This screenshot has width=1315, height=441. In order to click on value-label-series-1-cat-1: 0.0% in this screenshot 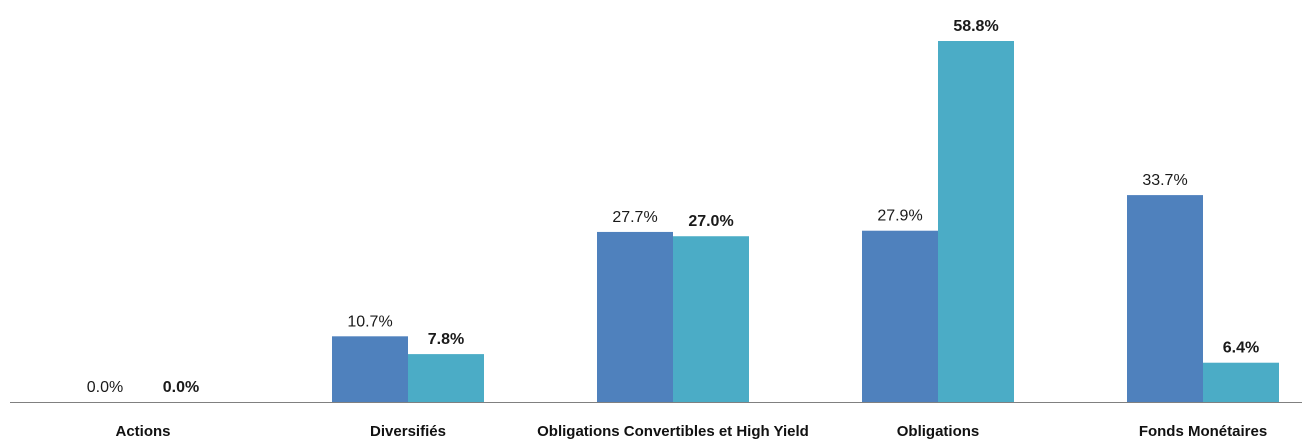, I will do `click(105, 387)`.